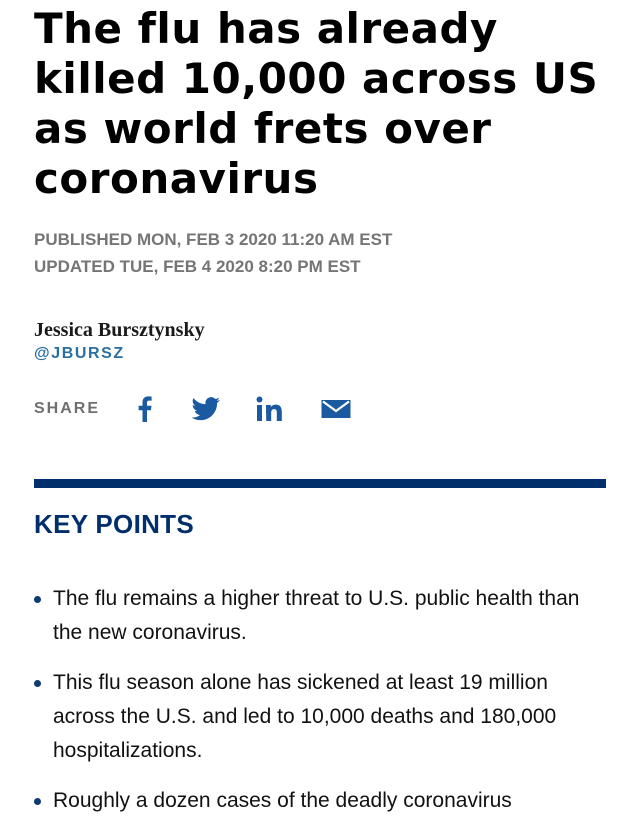 The height and width of the screenshot is (834, 640). What do you see at coordinates (206, 409) in the screenshot?
I see `twitter-icon` at bounding box center [206, 409].